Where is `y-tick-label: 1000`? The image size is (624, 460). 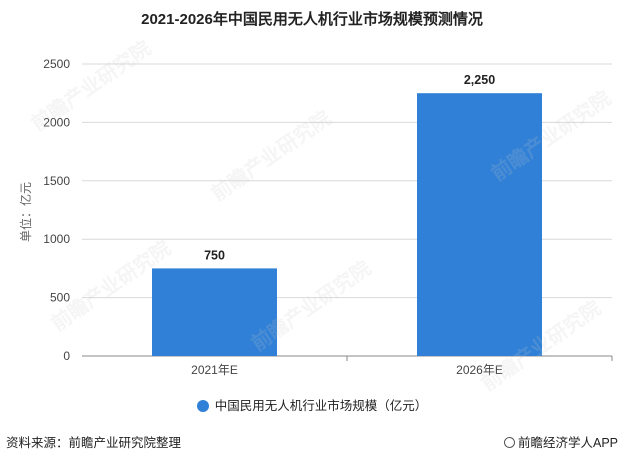
y-tick-label: 1000 is located at coordinates (56, 239).